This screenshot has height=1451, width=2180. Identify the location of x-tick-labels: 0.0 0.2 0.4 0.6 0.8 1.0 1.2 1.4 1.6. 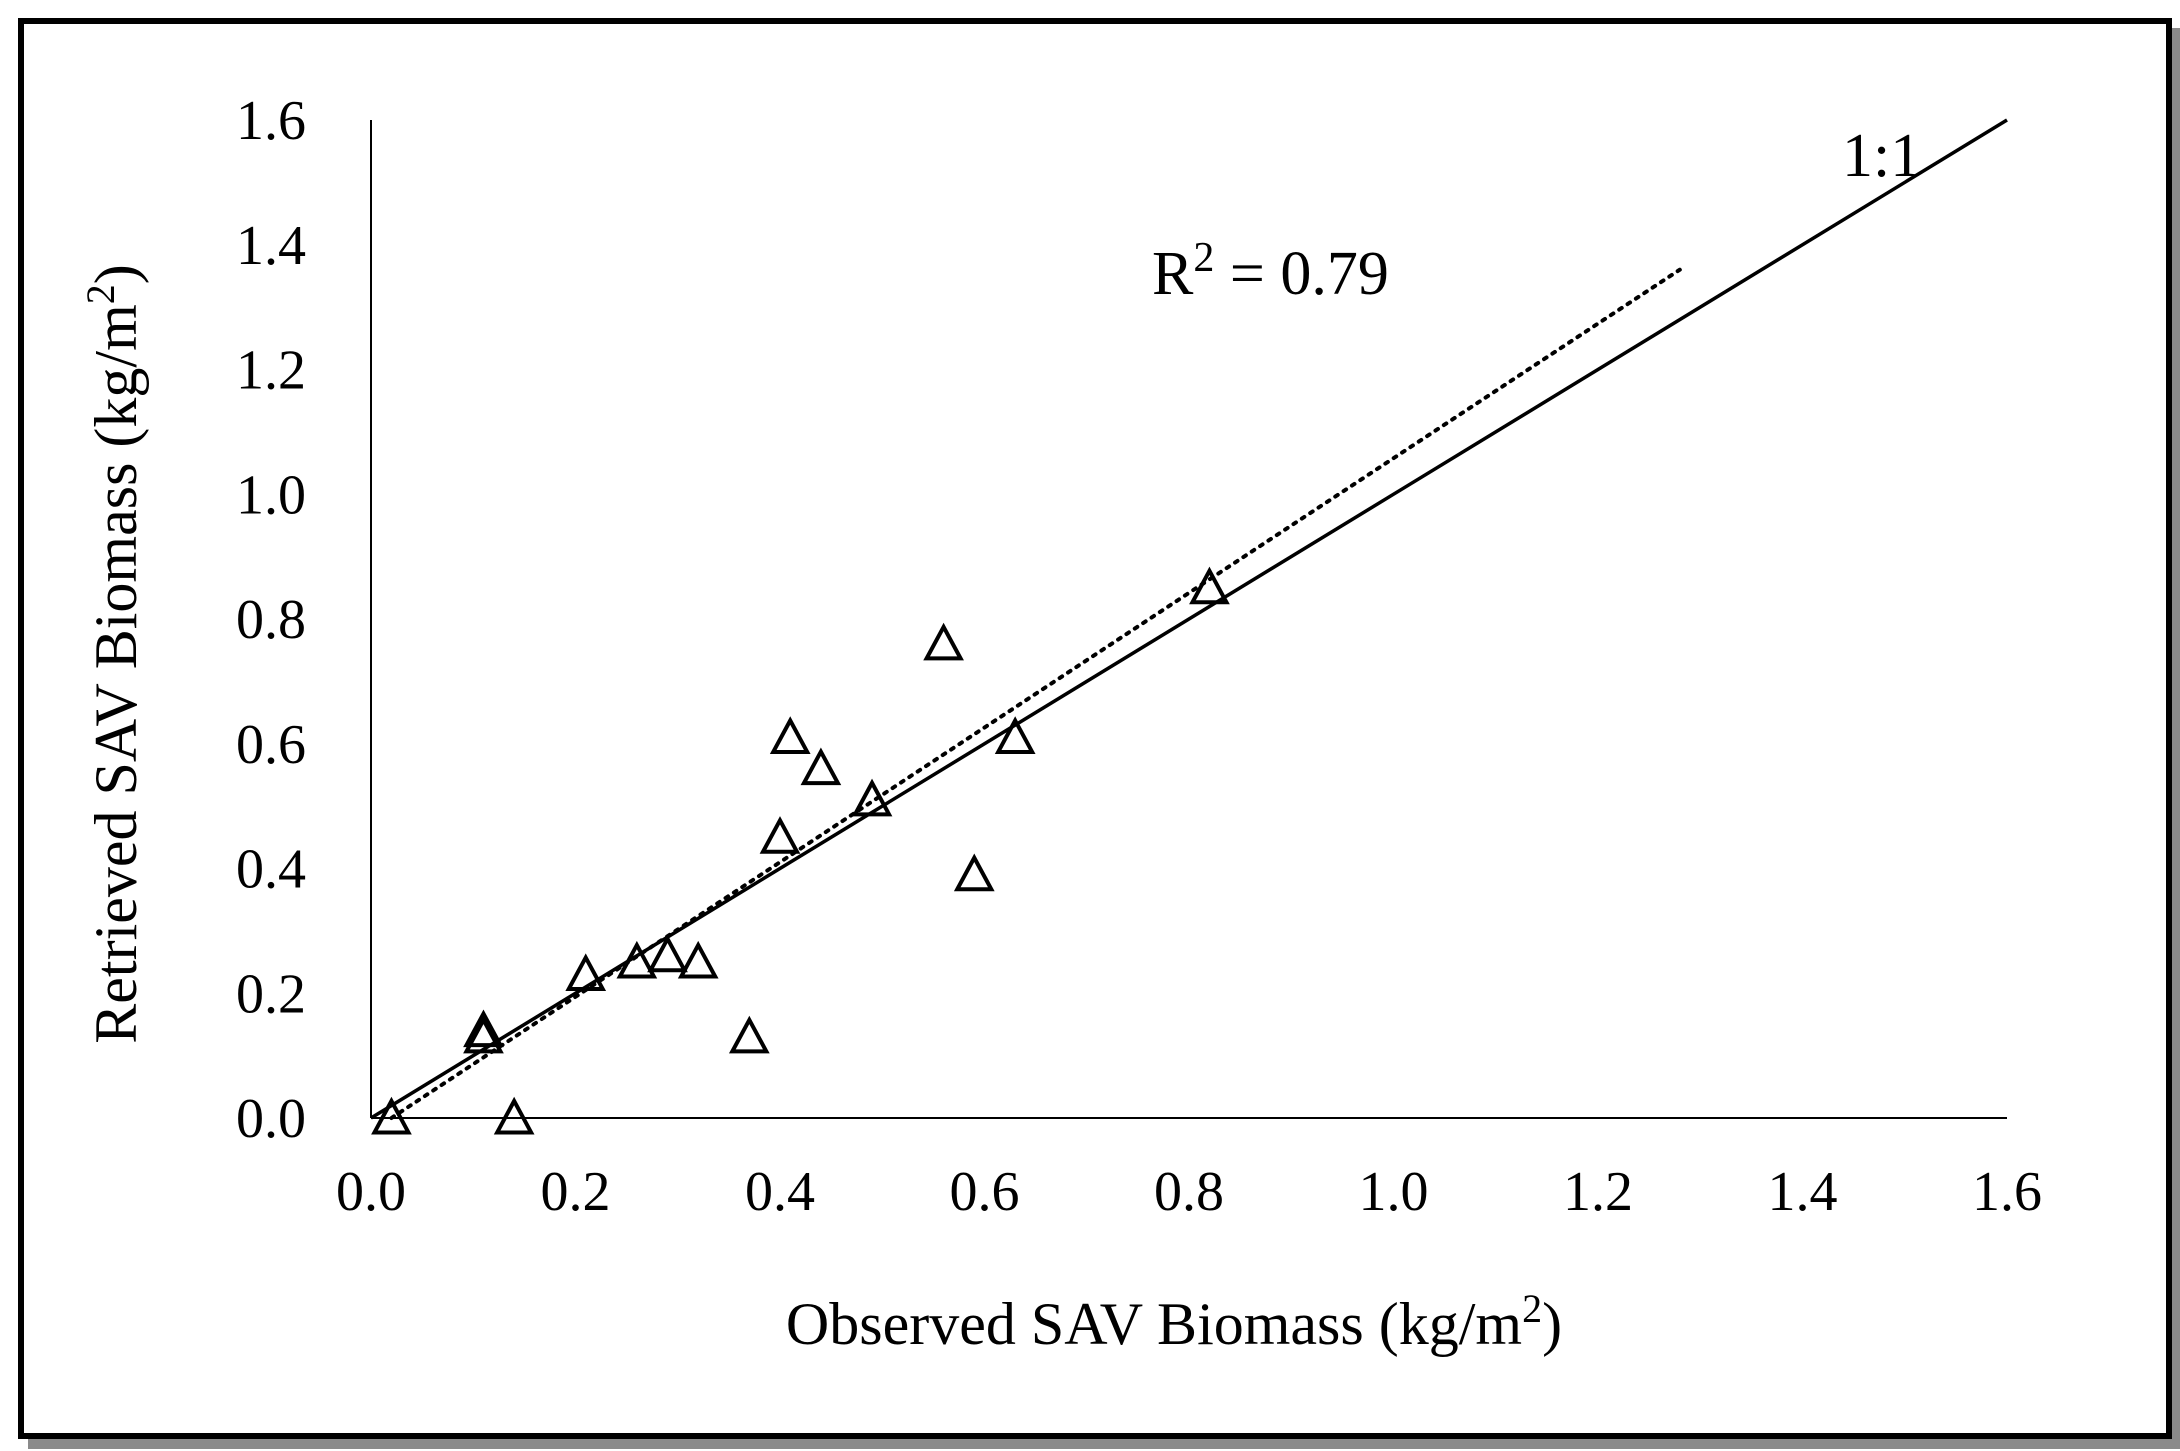
(1189, 1192).